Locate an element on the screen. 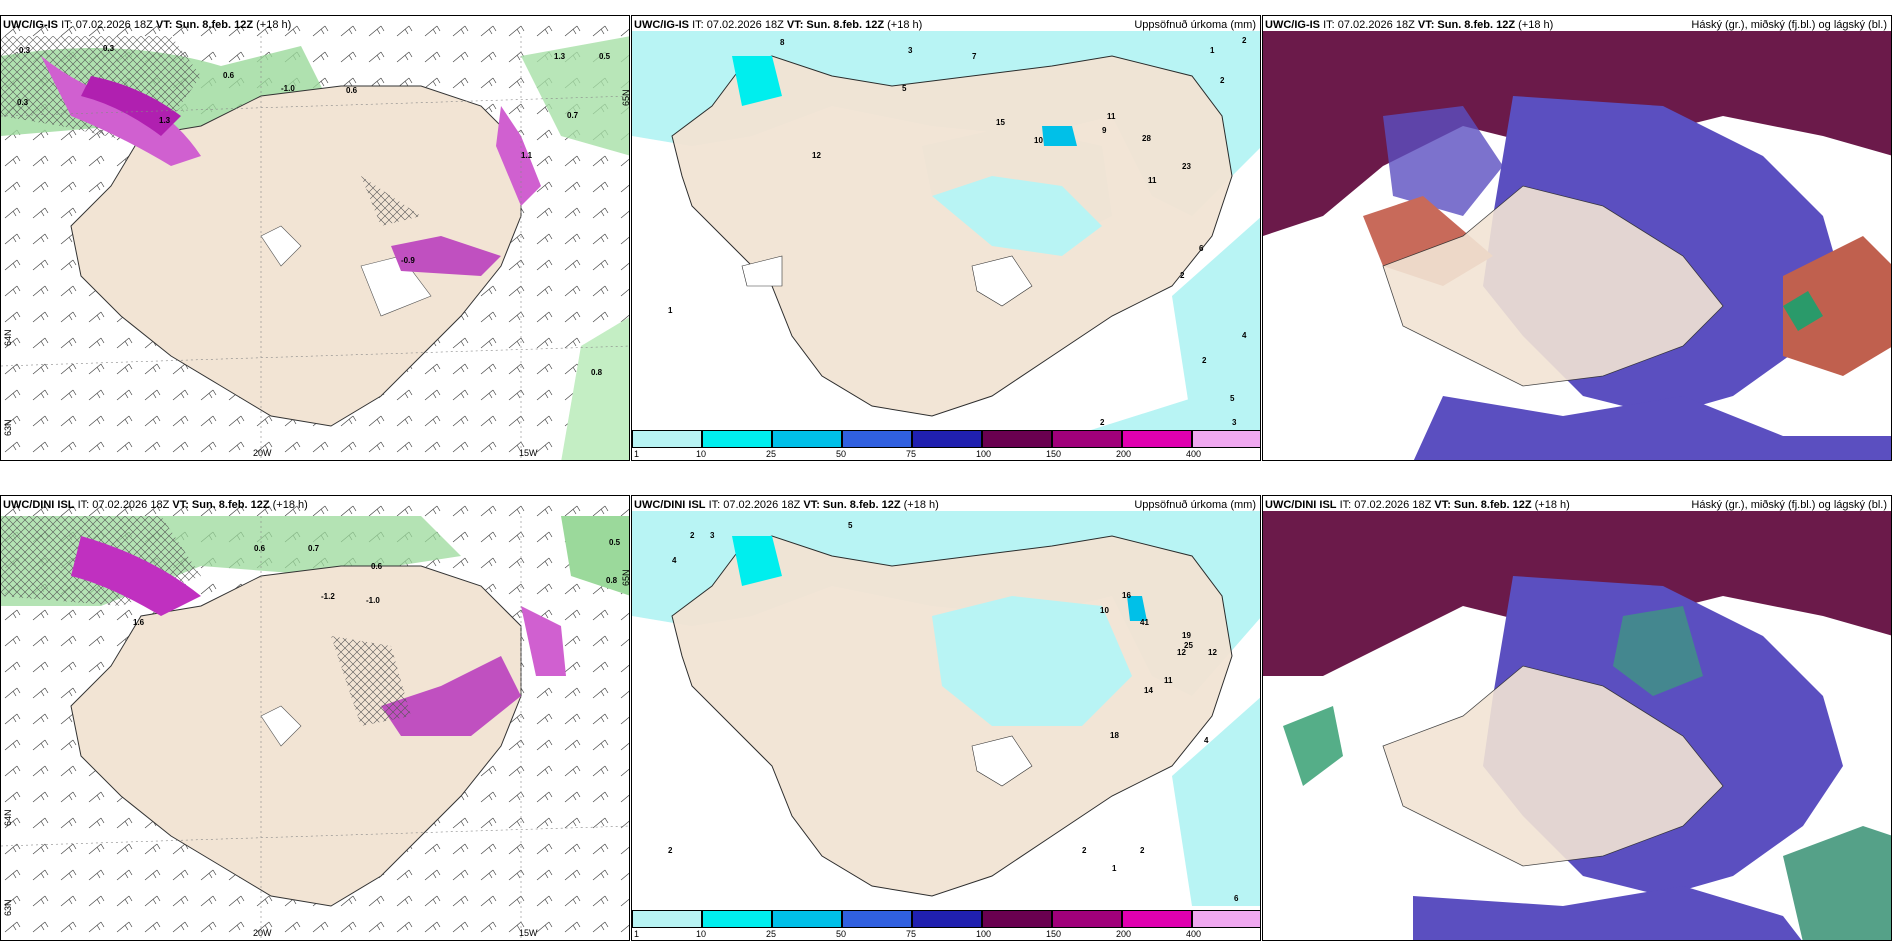  latitude-label: 63N is located at coordinates (8, 427).